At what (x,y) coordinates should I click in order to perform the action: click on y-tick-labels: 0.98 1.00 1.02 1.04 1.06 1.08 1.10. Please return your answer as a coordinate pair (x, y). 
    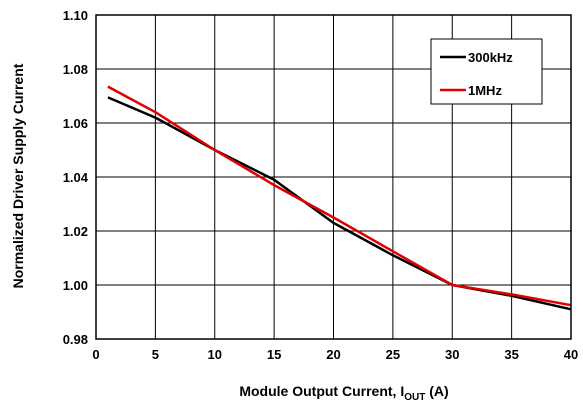
    Looking at the image, I should click on (76, 177).